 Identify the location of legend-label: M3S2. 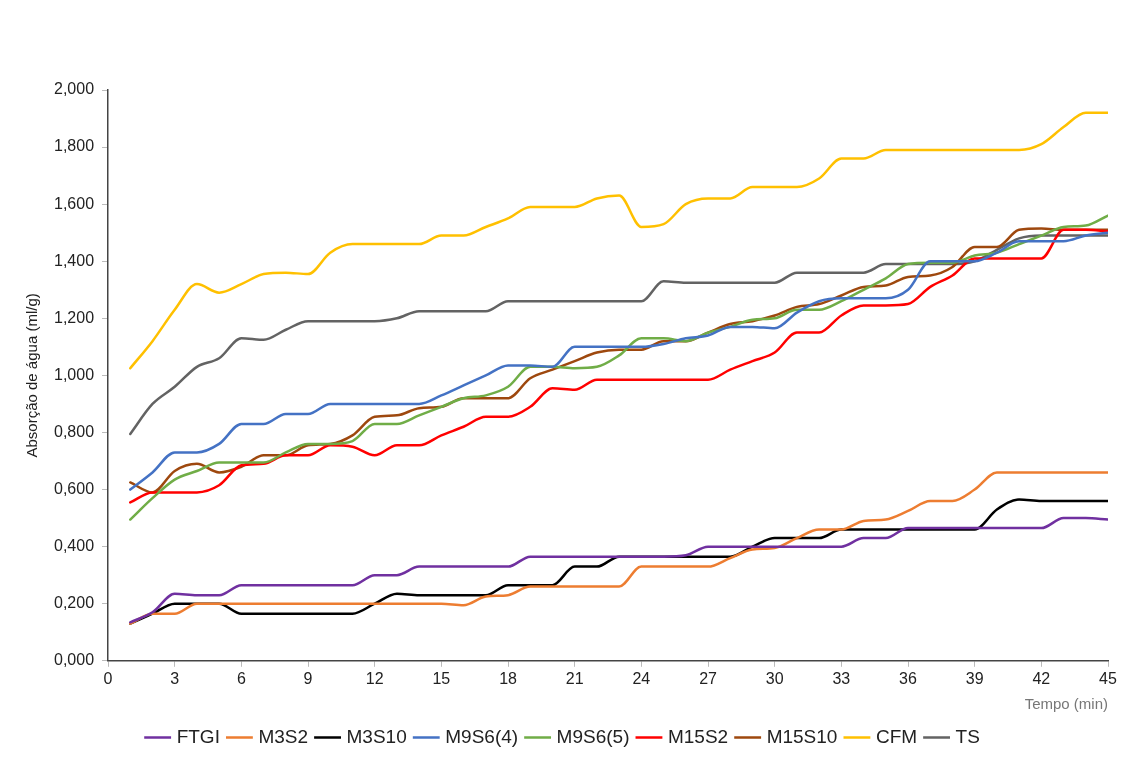
(283, 736).